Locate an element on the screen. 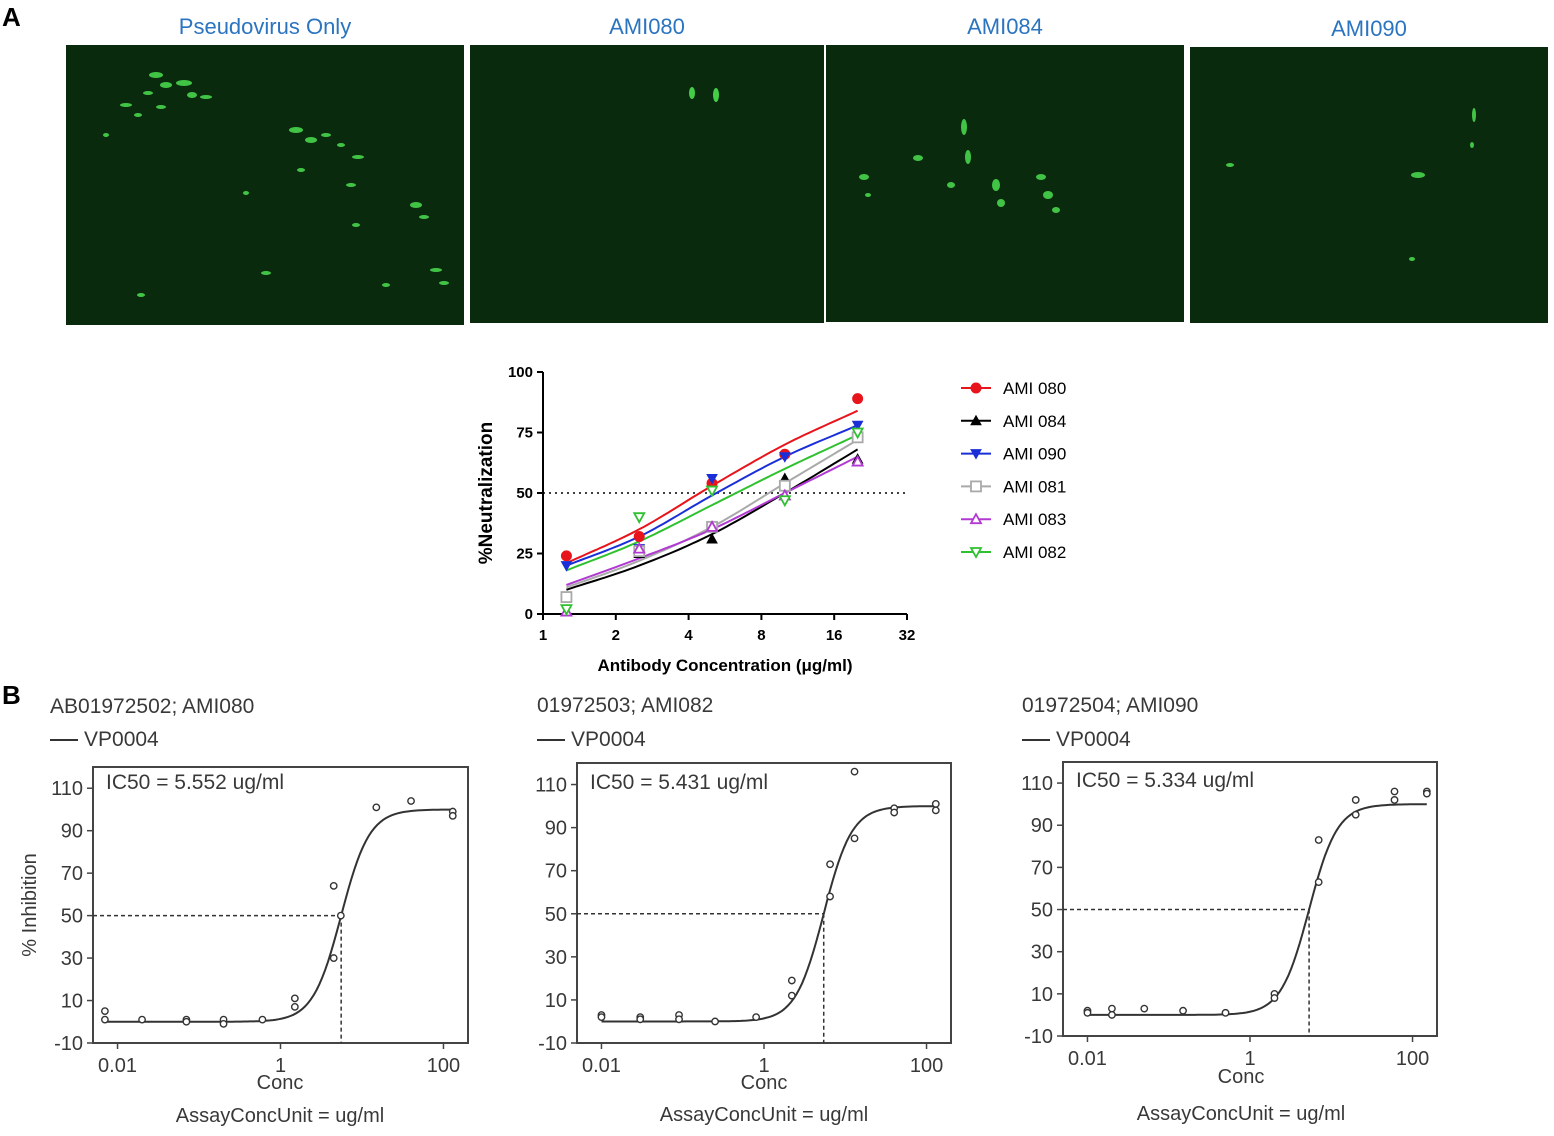  legend-label: AMI 090 is located at coordinates (1034, 454).